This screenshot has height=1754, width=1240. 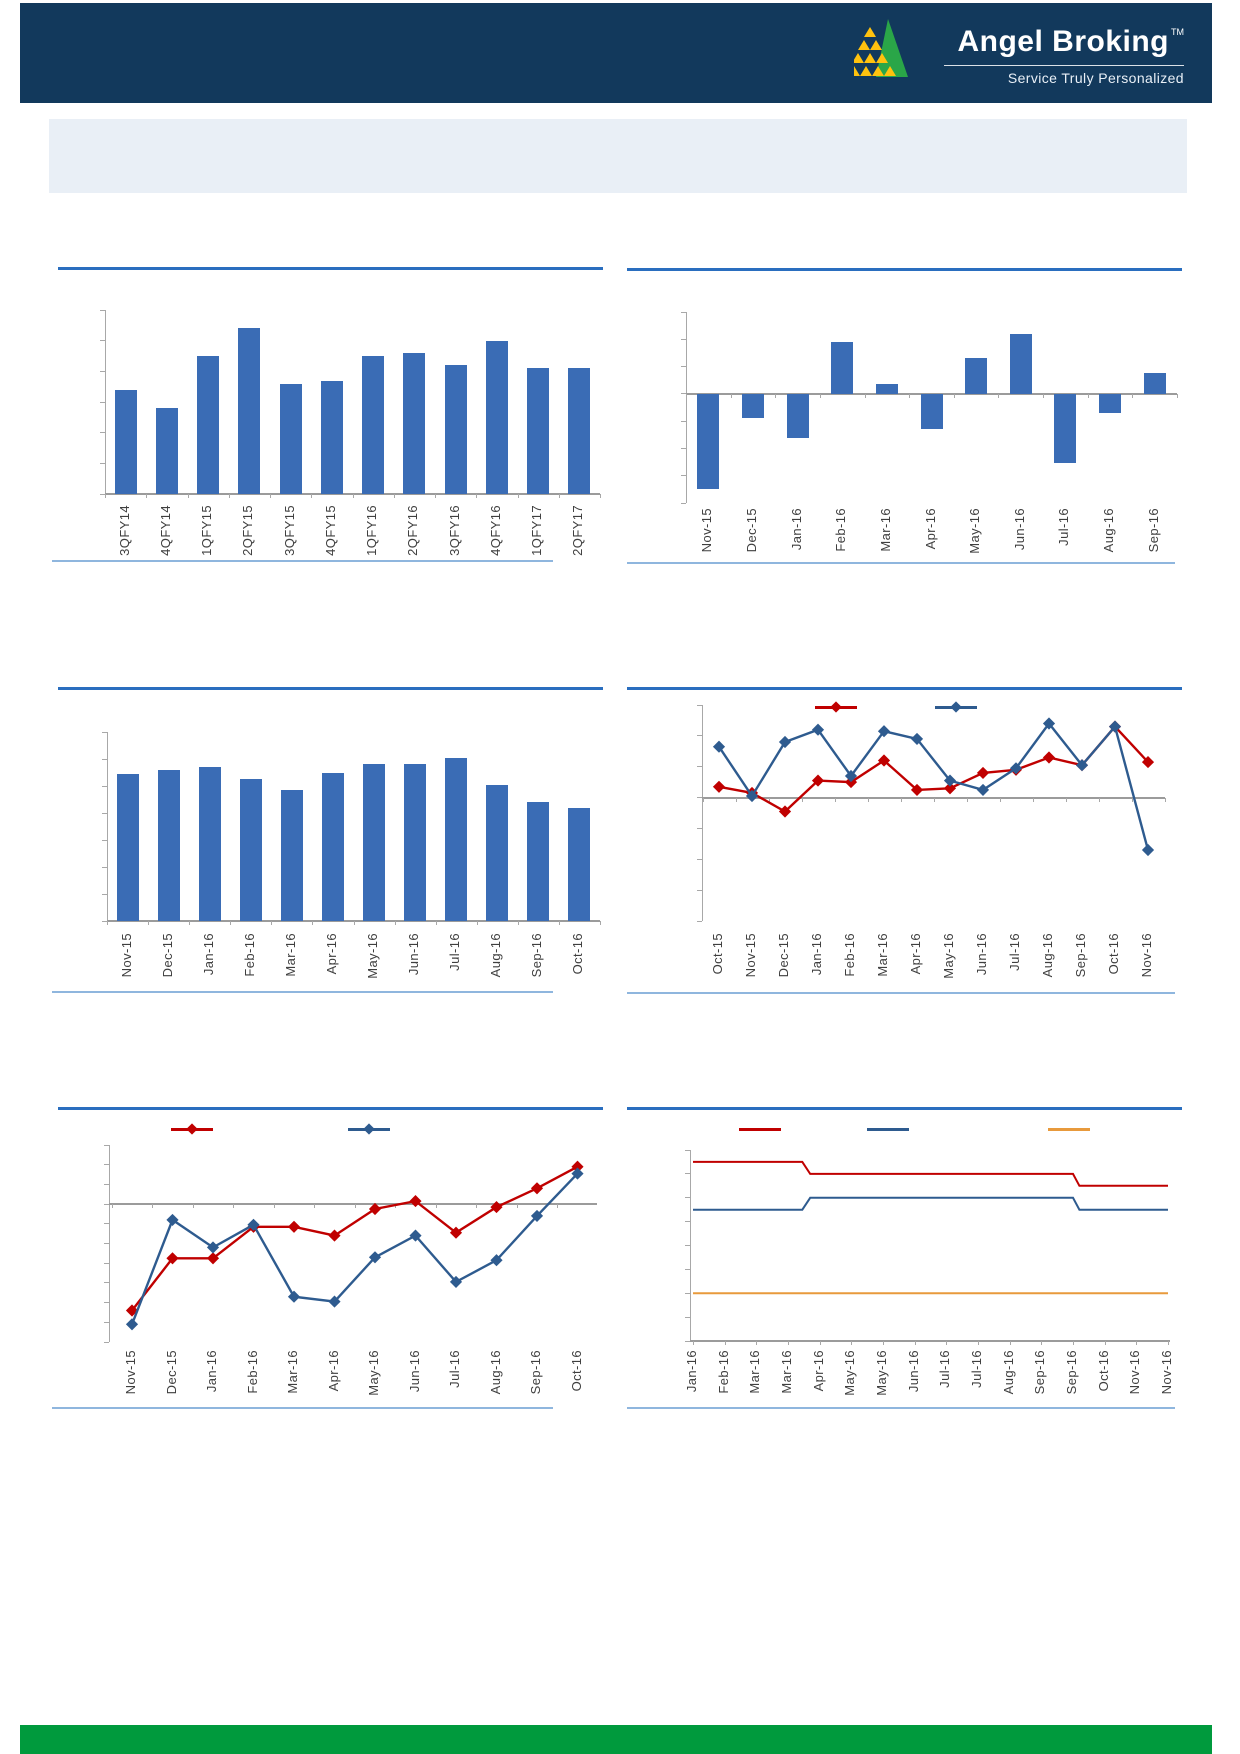 I want to click on x-axis-label: Jan-16, so click(x=208, y=954).